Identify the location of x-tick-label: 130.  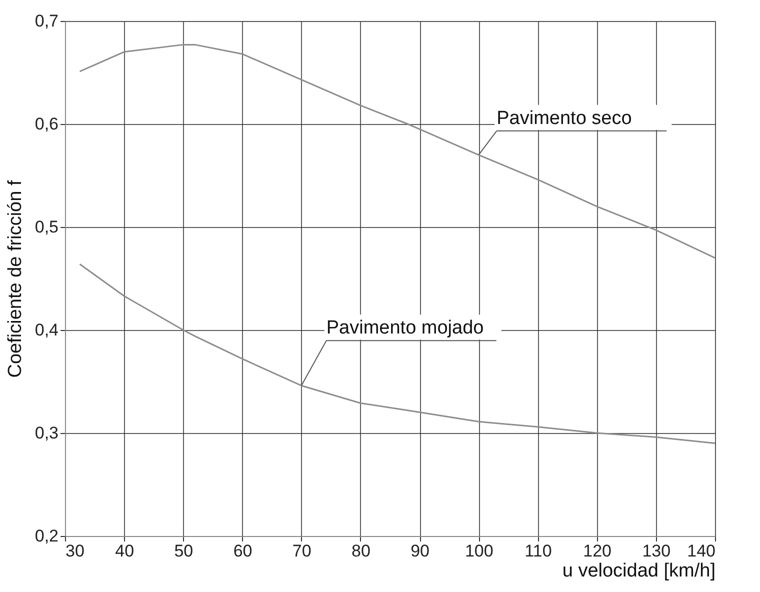
(656, 551).